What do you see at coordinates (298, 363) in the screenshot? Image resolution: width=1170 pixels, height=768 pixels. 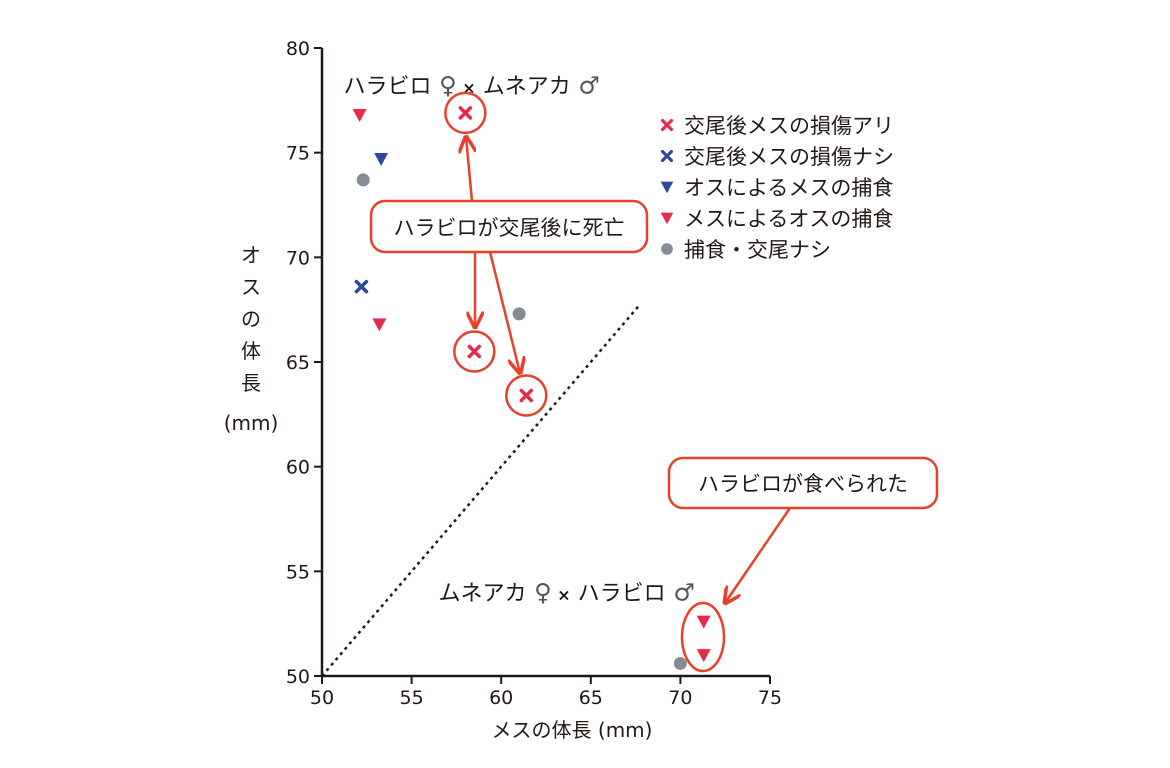 I see `y-tick-label: 65` at bounding box center [298, 363].